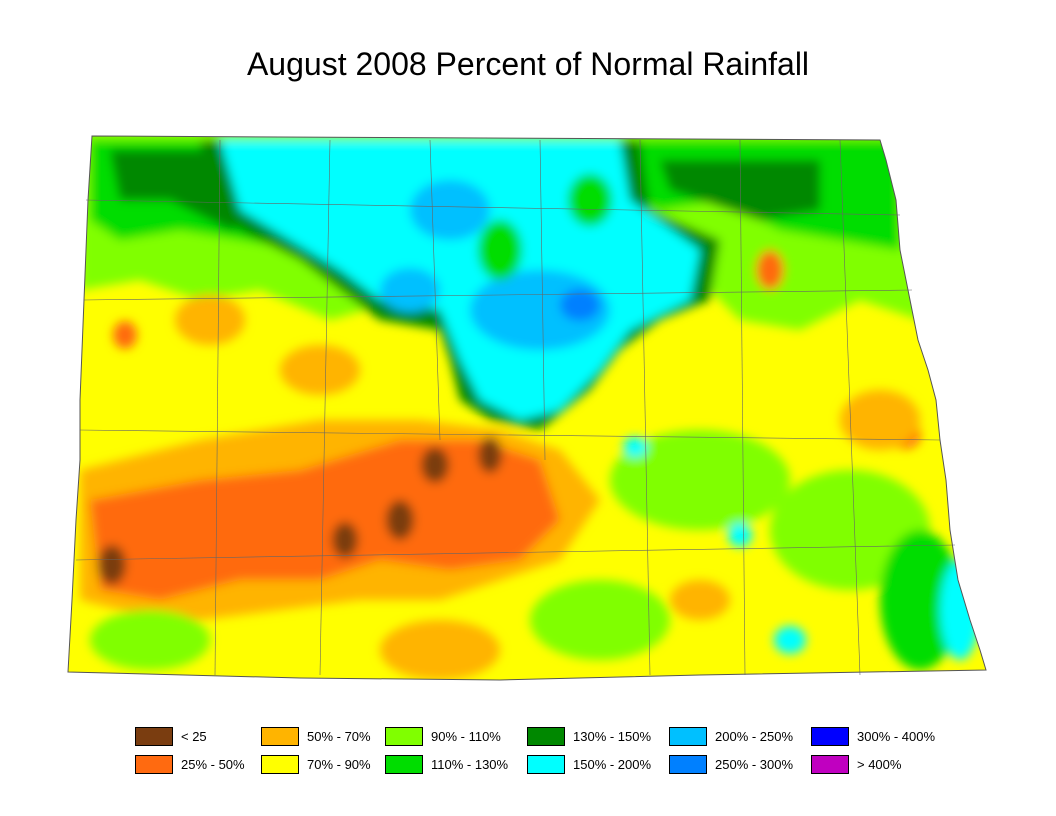  I want to click on legend-label: 250% - 300%, so click(754, 764).